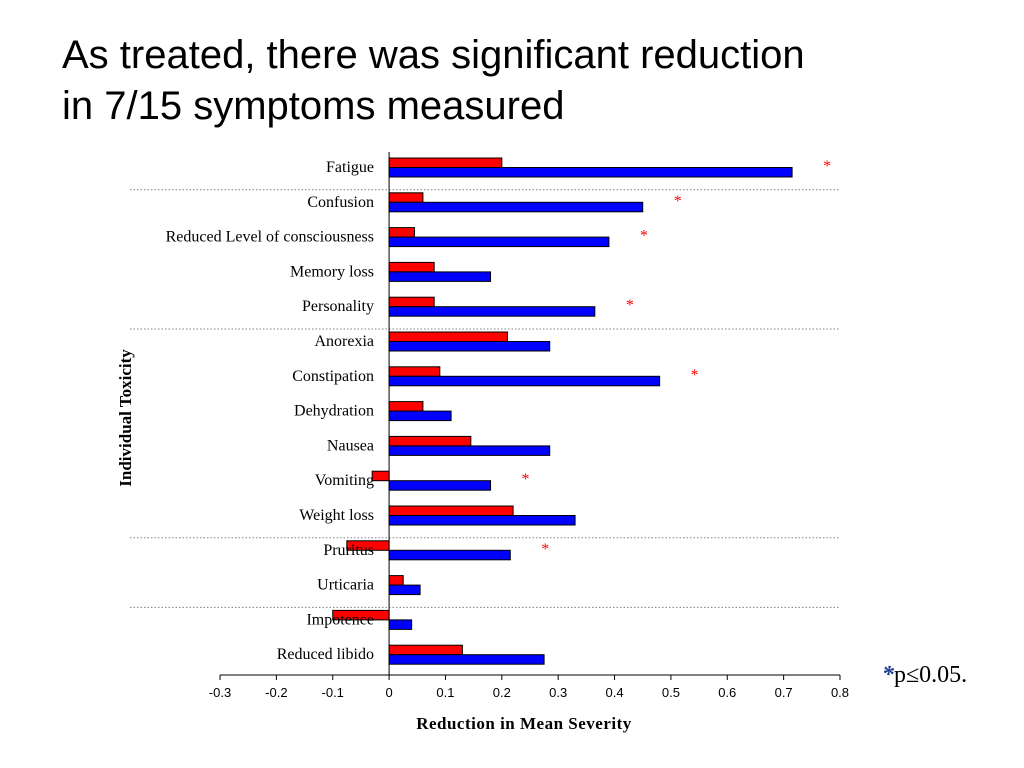 The height and width of the screenshot is (768, 1024). I want to click on x-tick-label: 0, so click(388, 692).